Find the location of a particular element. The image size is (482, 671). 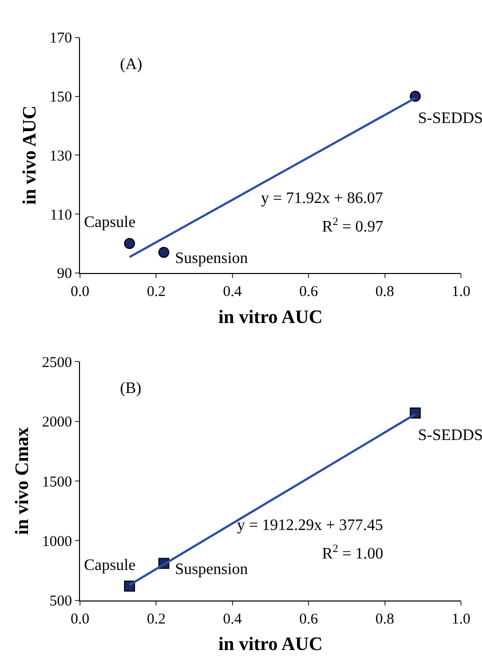

annotation: (A) is located at coordinates (131, 64).